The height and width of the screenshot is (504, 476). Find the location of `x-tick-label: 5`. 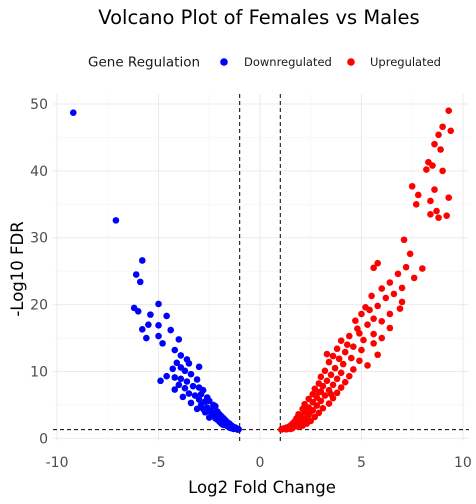

x-tick-label: 5 is located at coordinates (361, 463).